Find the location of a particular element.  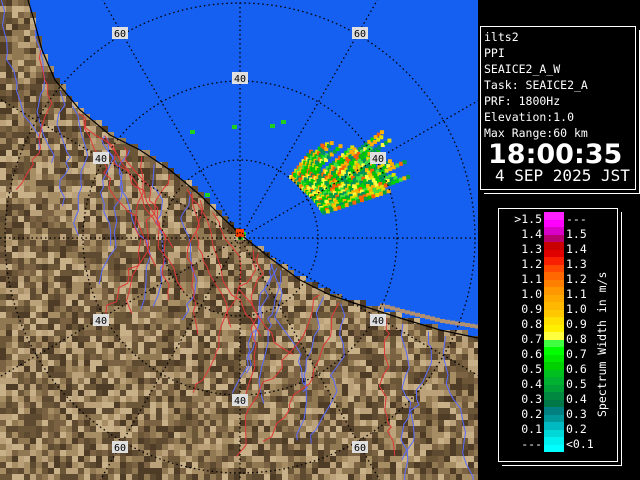

legend-row: 1.1 1.2 is located at coordinates (558, 279).